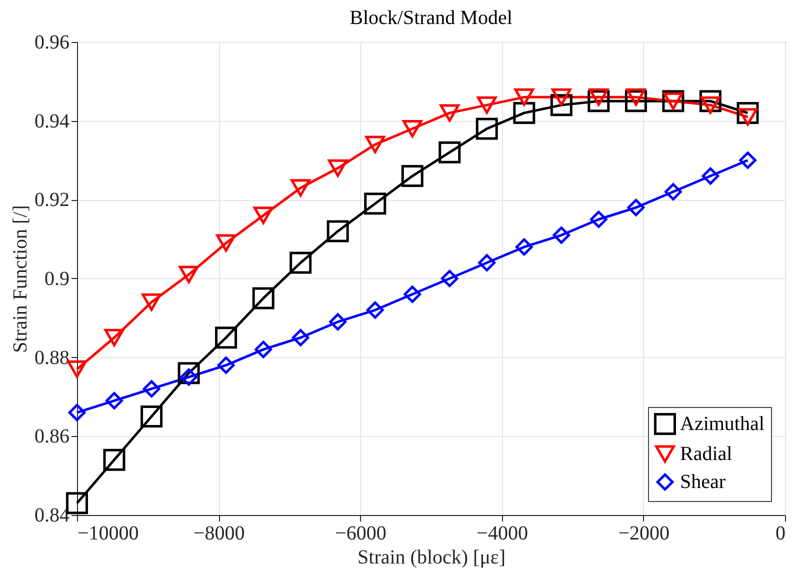 This screenshot has height=575, width=808. Describe the element at coordinates (21, 279) in the screenshot. I see `y-axis-title: Strain Function [/]` at that location.